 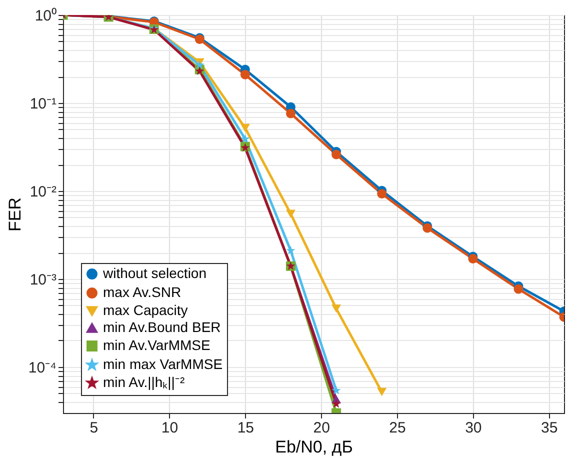 I want to click on x-tick-label: 10, so click(x=169, y=428).